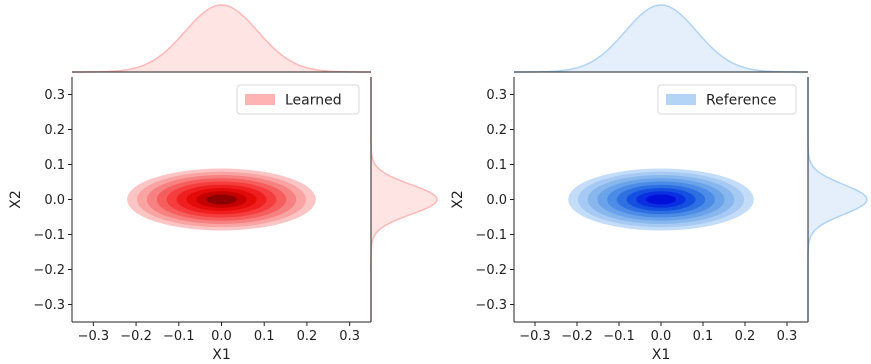 The image size is (871, 364). I want to click on legend: Reference, so click(727, 99).